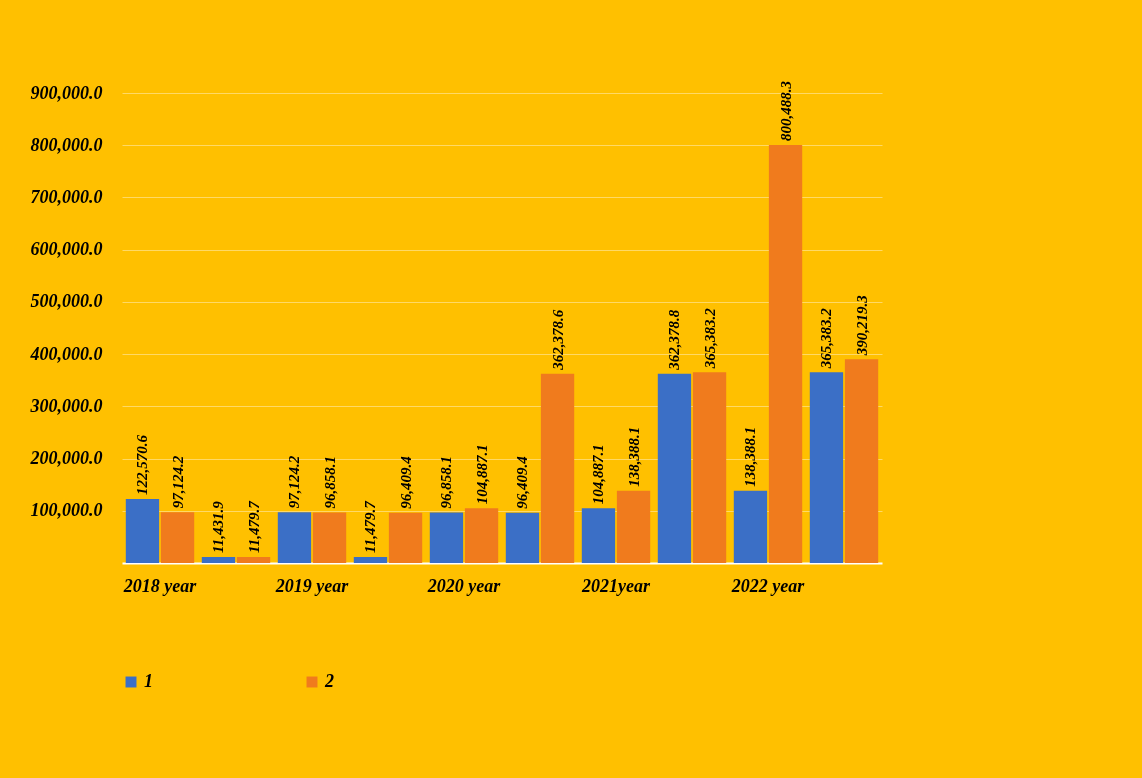 Image resolution: width=1142 pixels, height=778 pixels. Describe the element at coordinates (148, 681) in the screenshot. I see `legend-label: 1` at that location.